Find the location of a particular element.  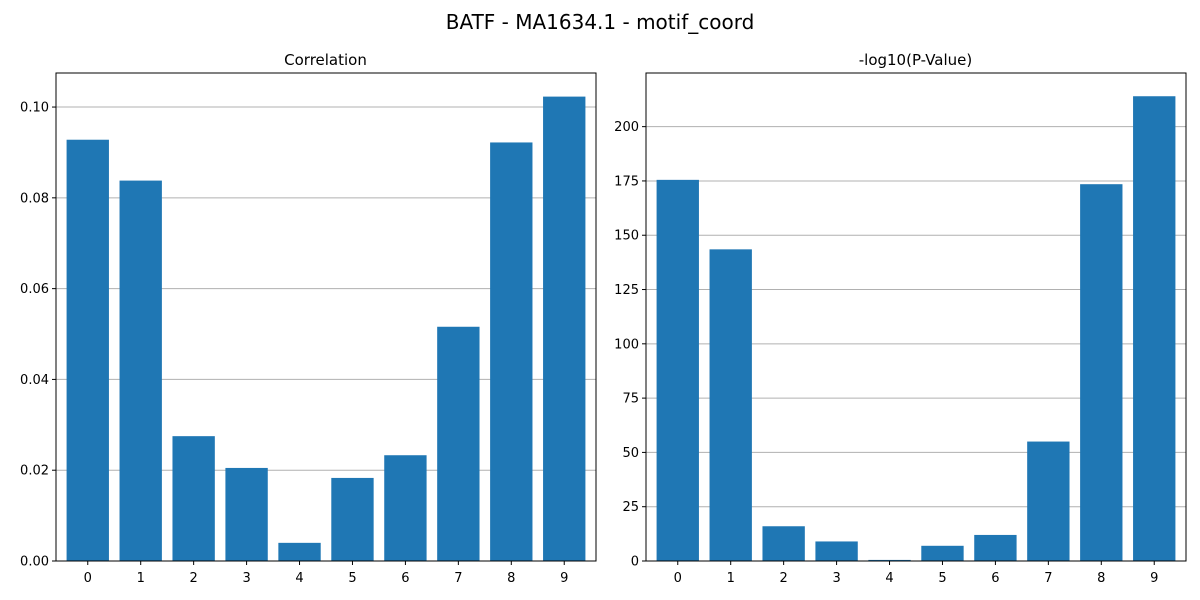

correlation-xtick-label: 6 is located at coordinates (405, 578).